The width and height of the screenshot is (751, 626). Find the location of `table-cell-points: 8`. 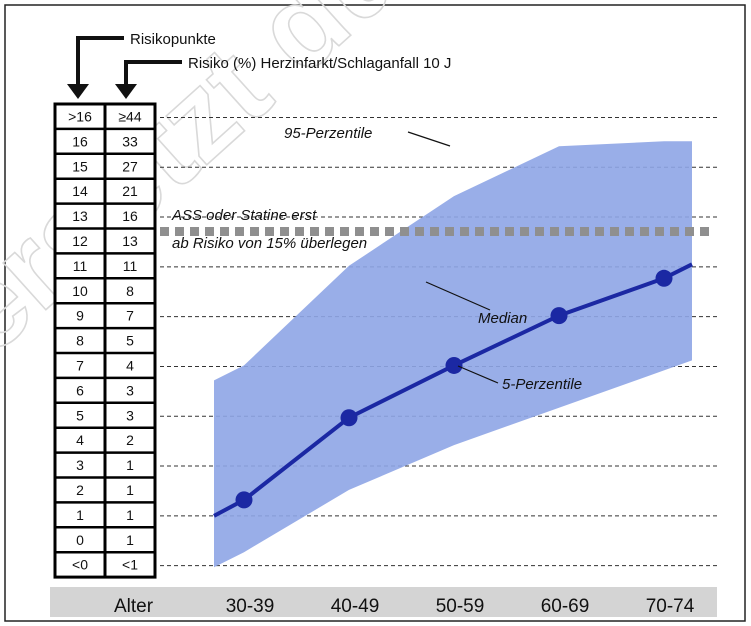

table-cell-points: 8 is located at coordinates (80, 341).